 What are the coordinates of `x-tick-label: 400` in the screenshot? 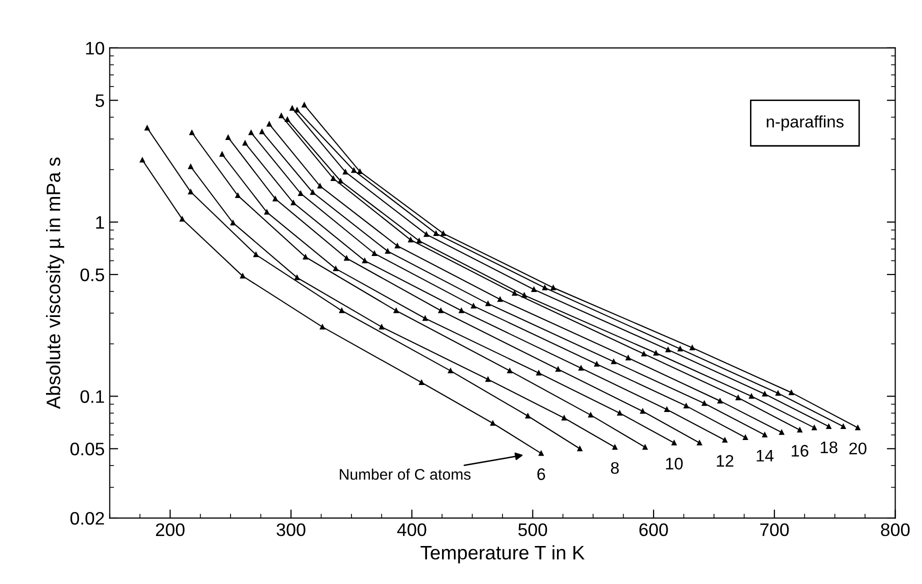 It's located at (411, 529).